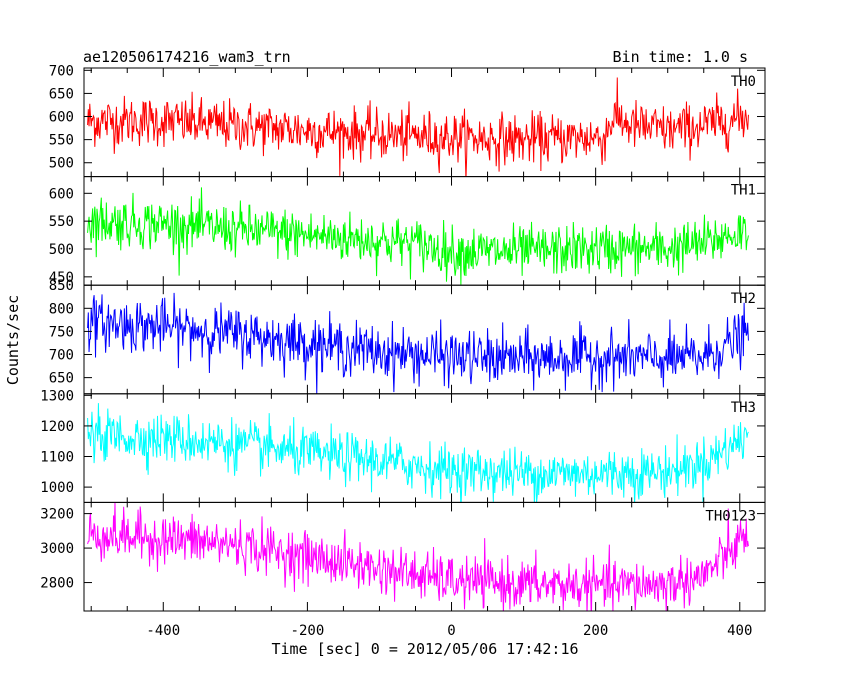  I want to click on chart-title: ae120506174216_wam3_trn, so click(187, 57).